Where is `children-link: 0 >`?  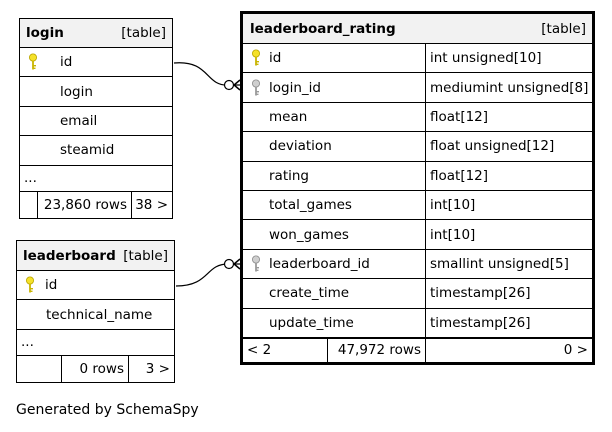 children-link: 0 > is located at coordinates (508, 350).